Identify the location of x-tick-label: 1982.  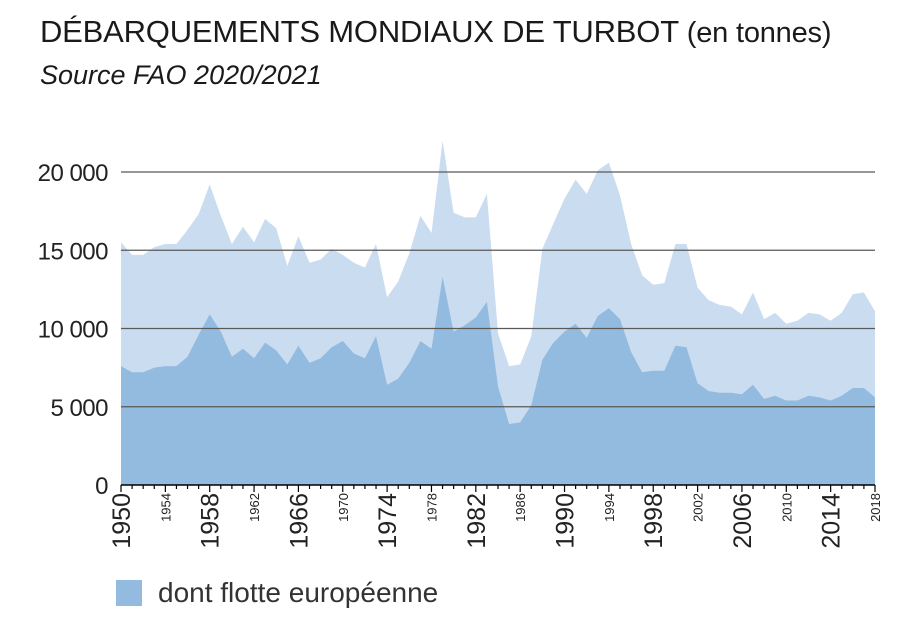
(477, 521).